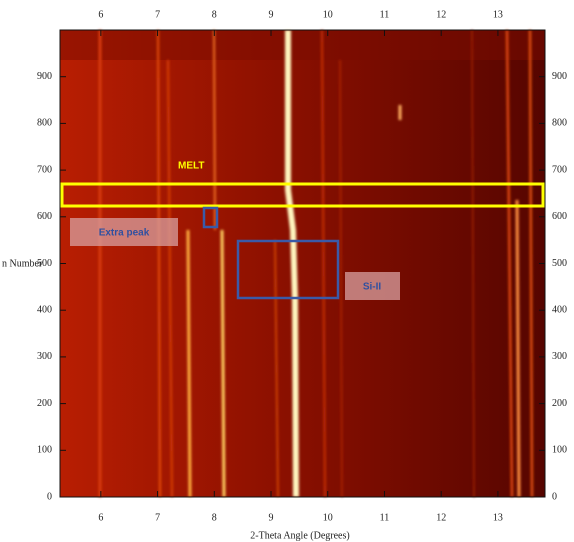 The height and width of the screenshot is (542, 574). I want to click on extra-peak-box, so click(210, 217).